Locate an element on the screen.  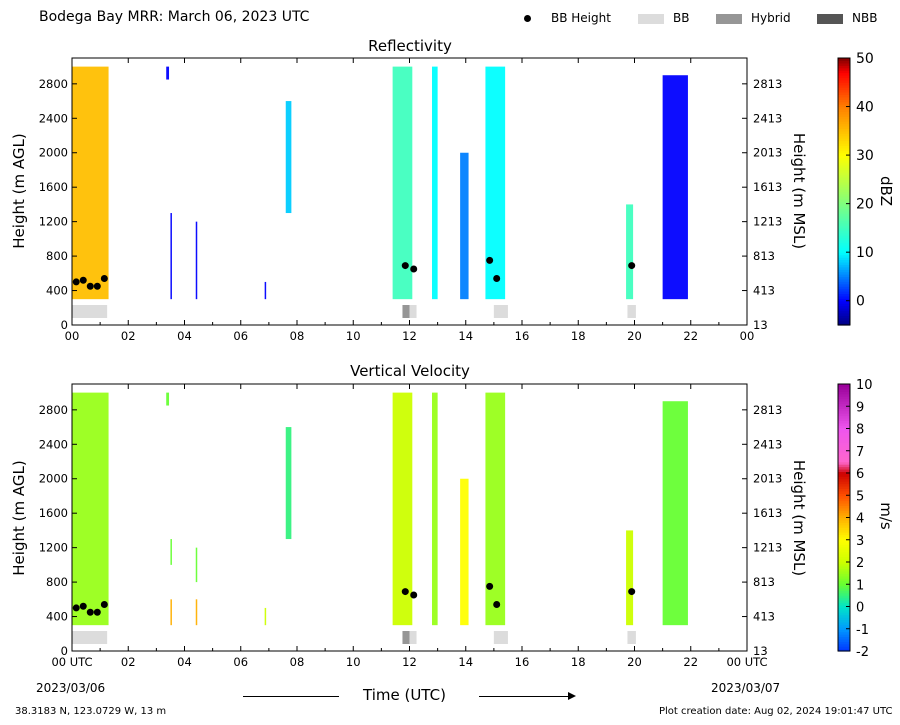
velocity-y-tick-label-right: 413 is located at coordinates (764, 617).